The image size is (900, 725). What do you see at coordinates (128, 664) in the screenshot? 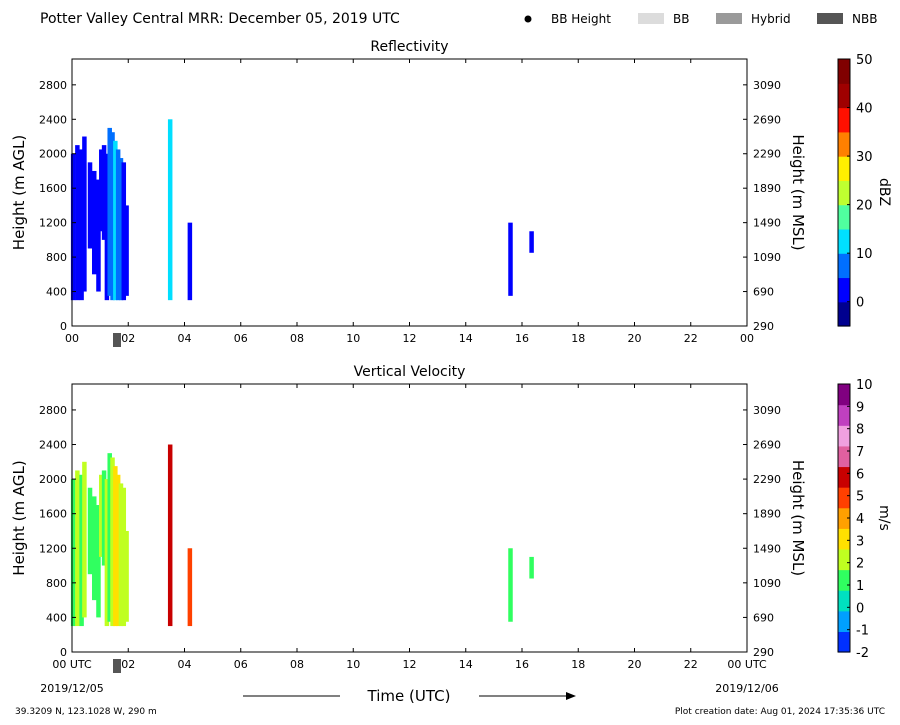
I see `vertical-velocity-x-tick-label: 02` at bounding box center [128, 664].